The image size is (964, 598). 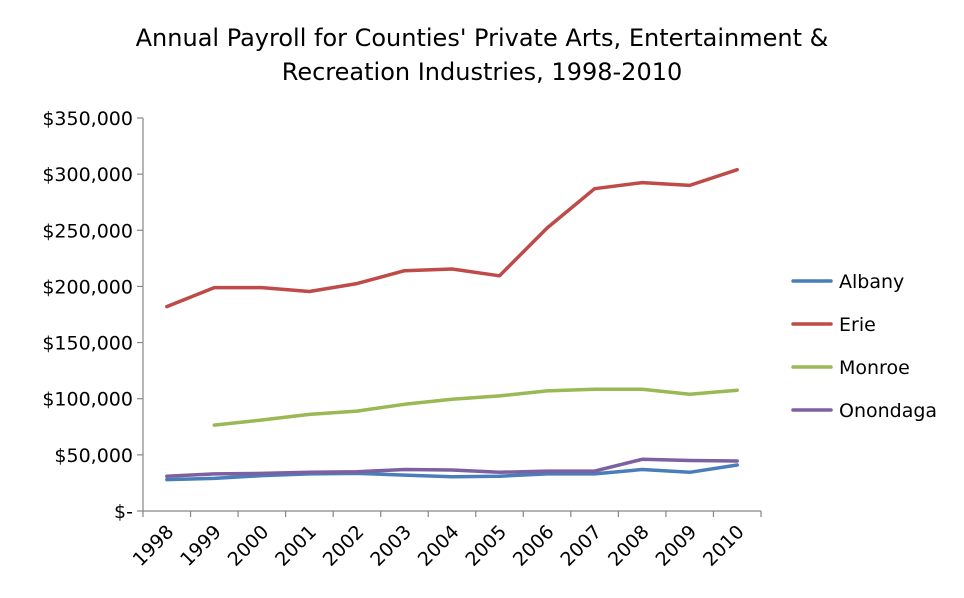 I want to click on chart-title-line-2: Recreation Industries, 1998-2010, so click(x=482, y=72).